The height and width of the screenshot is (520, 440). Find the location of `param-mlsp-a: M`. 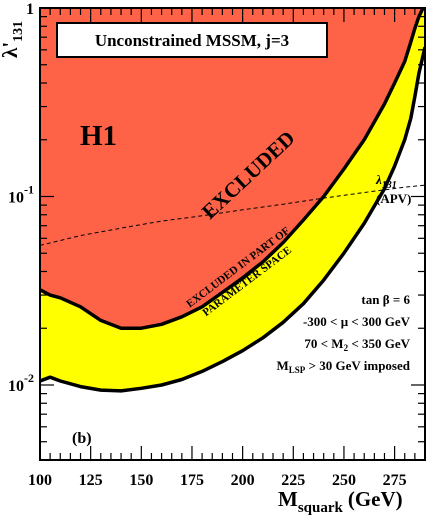

param-mlsp-a: M is located at coordinates (283, 365).